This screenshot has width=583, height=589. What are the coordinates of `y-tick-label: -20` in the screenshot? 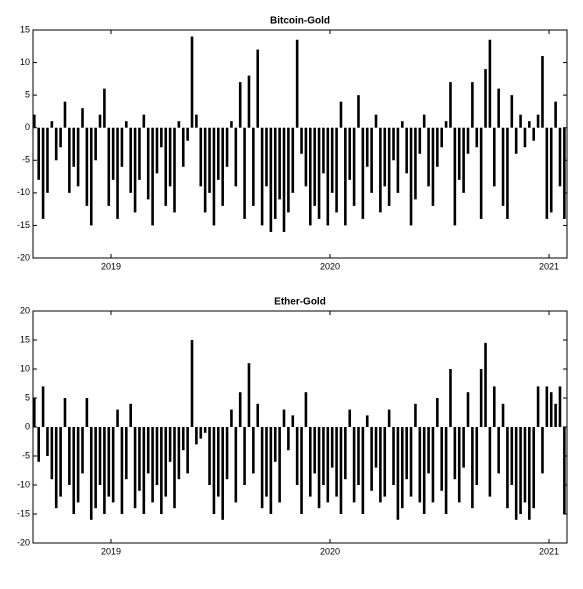 It's located at (23, 542).